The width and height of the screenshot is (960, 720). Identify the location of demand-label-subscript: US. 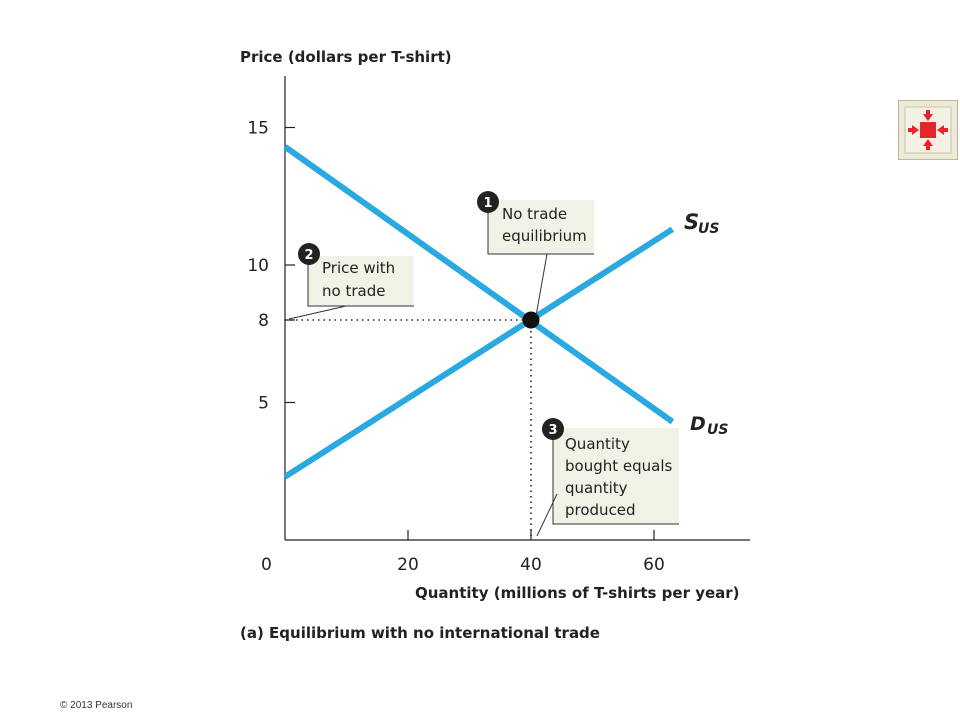
(717, 430).